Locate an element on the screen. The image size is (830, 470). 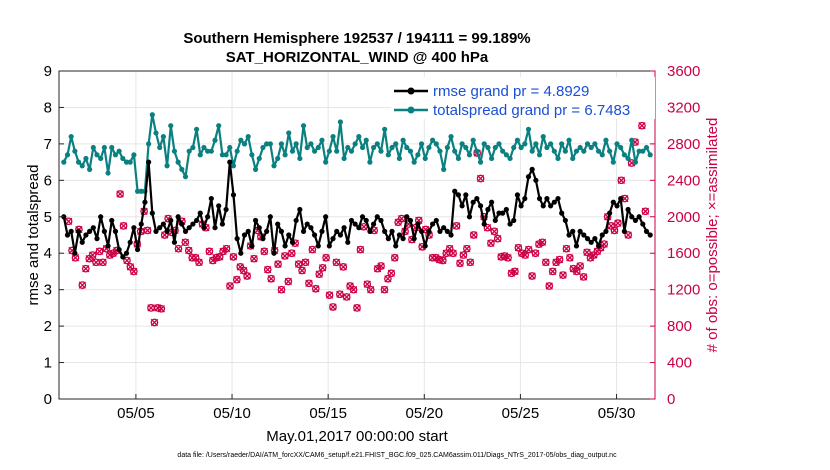
y-tick-label: 4 is located at coordinates (48, 253).